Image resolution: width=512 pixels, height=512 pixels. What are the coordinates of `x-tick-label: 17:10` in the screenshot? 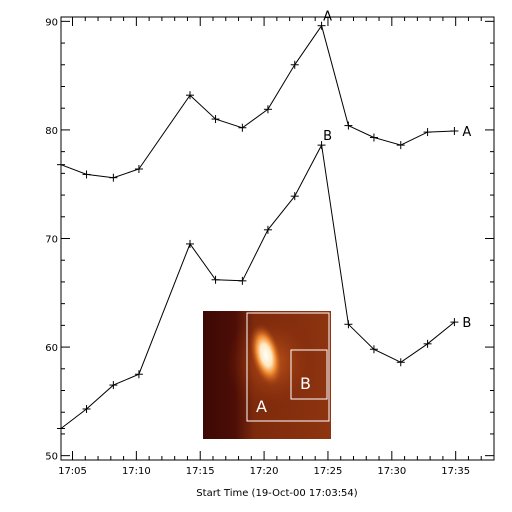 It's located at (136, 471).